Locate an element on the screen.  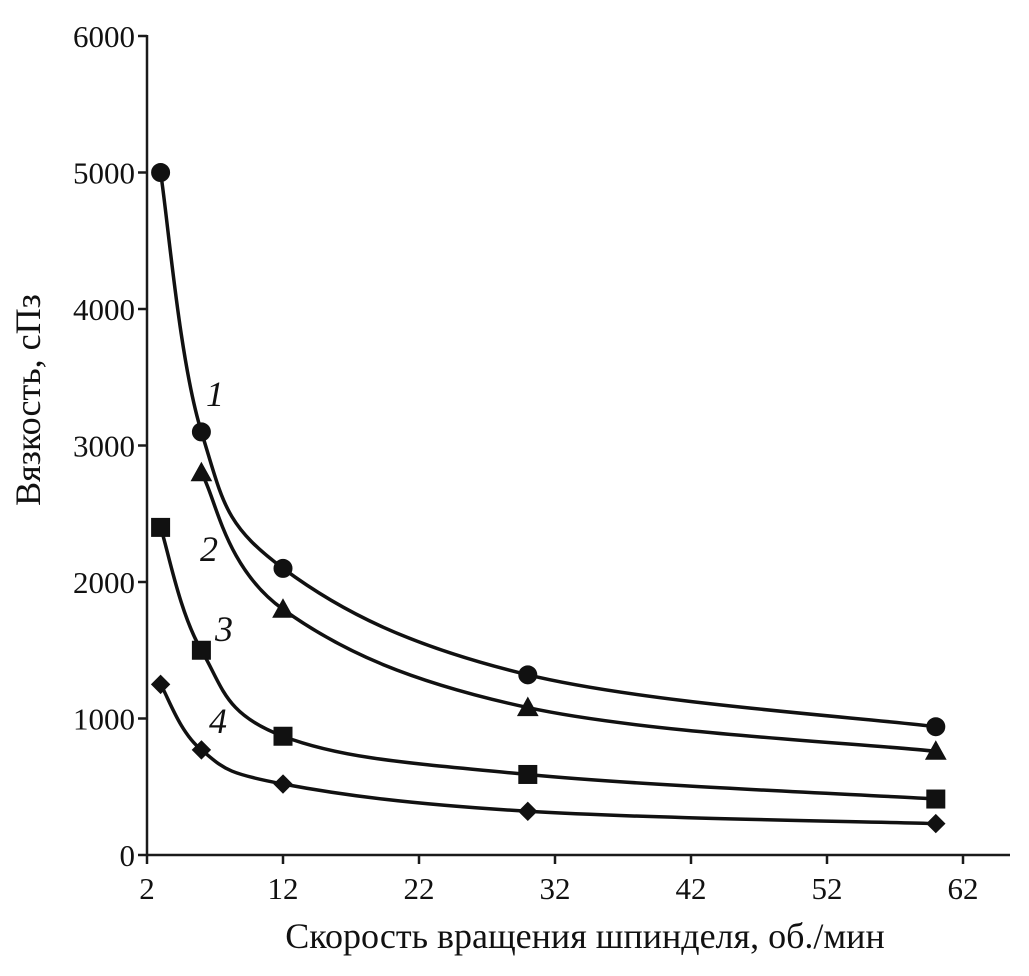
x-tick-label: 2 is located at coordinates (147, 888).